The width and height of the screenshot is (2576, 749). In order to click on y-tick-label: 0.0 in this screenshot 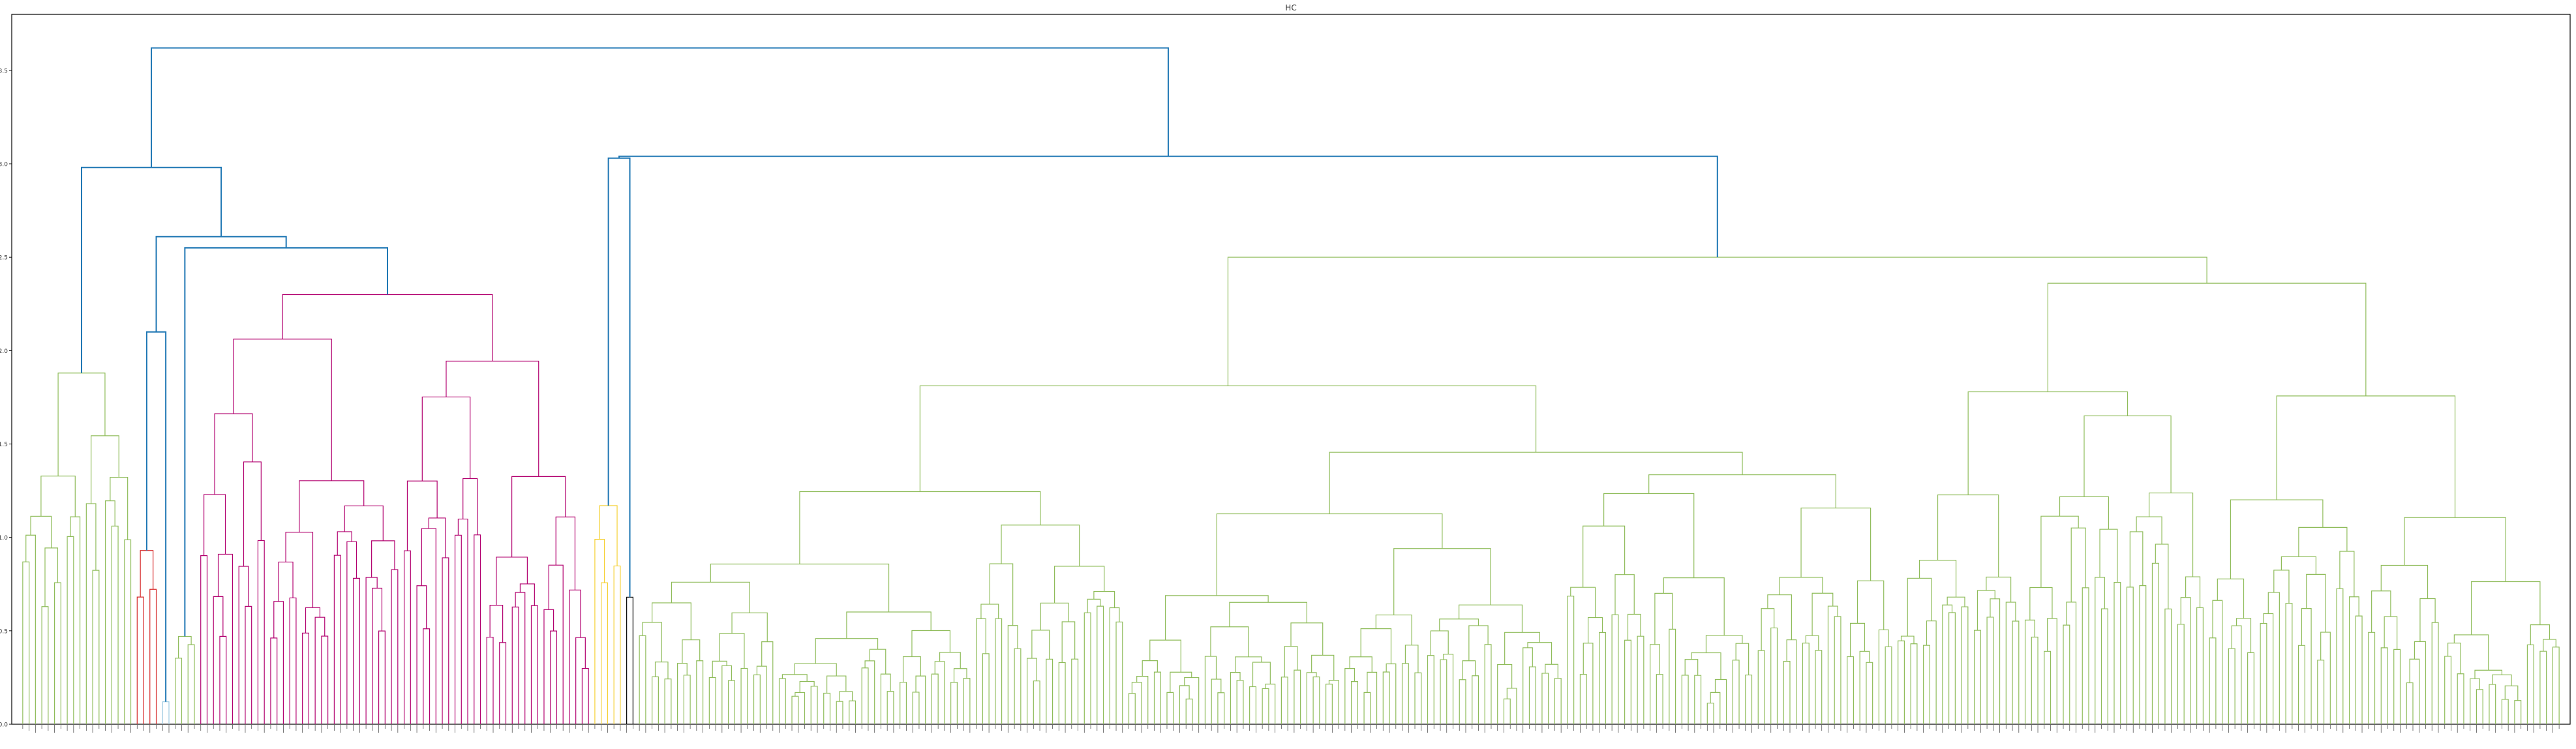, I will do `click(4, 725)`.